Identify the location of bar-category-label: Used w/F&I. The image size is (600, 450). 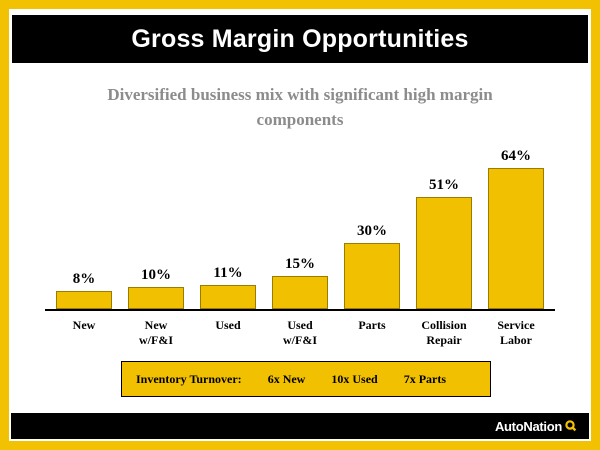
(300, 332).